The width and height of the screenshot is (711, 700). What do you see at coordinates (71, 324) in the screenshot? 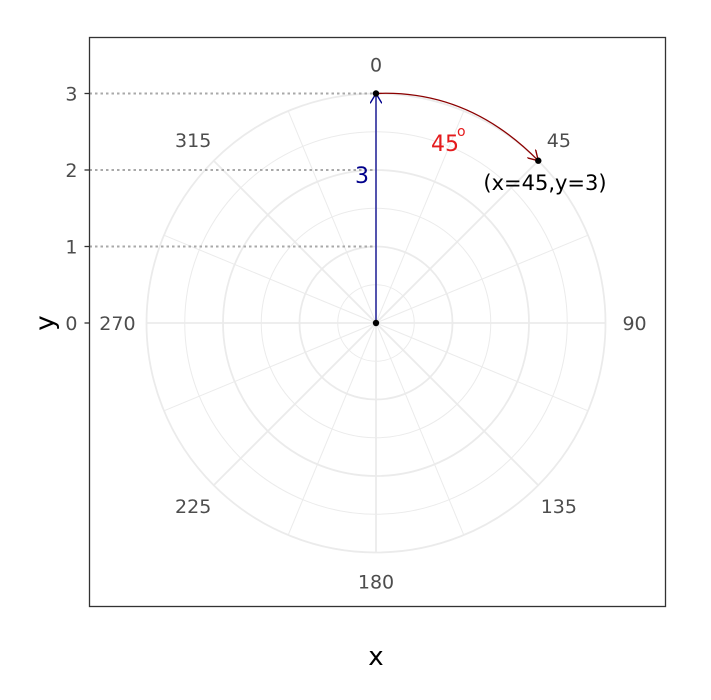
I see `y-tick-label: 0` at bounding box center [71, 324].